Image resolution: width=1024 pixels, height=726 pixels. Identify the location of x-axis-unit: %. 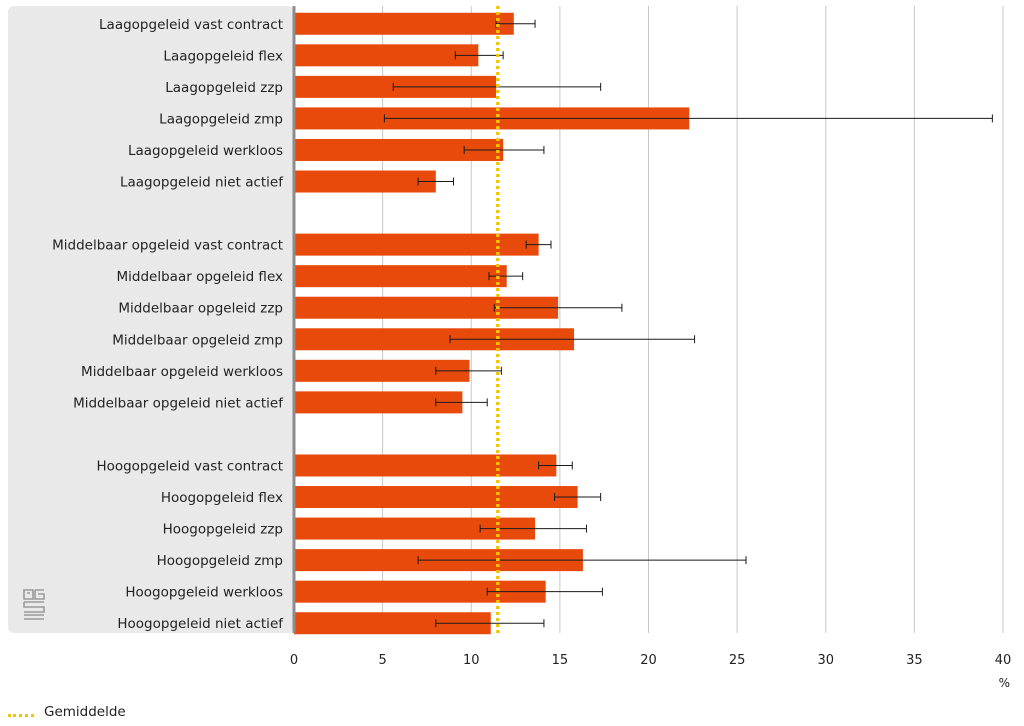
(1004, 683).